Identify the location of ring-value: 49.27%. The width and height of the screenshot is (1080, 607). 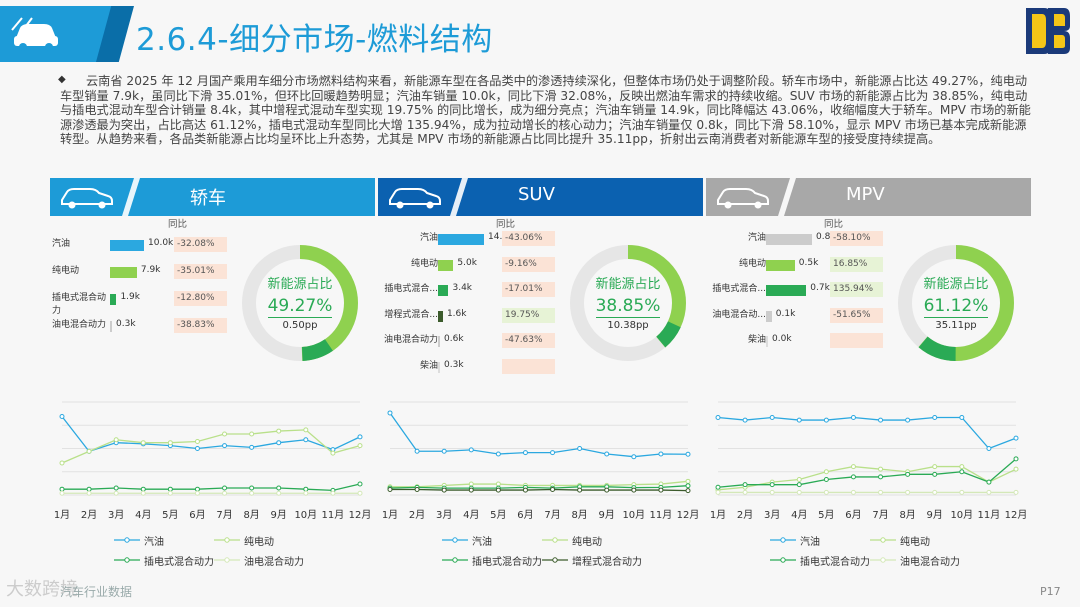
(300, 306).